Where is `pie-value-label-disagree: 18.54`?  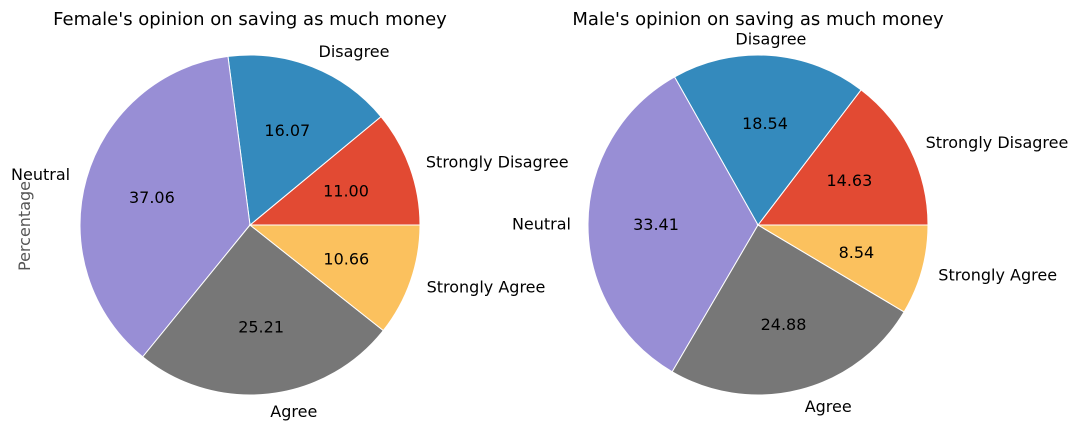
pie-value-label-disagree: 18.54 is located at coordinates (765, 123).